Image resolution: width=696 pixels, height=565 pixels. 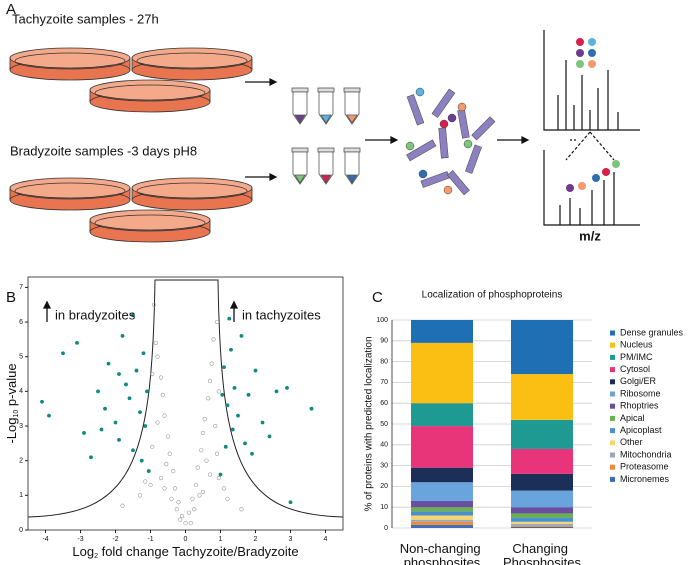 What do you see at coordinates (387, 129) in the screenshot?
I see `arrows` at bounding box center [387, 129].